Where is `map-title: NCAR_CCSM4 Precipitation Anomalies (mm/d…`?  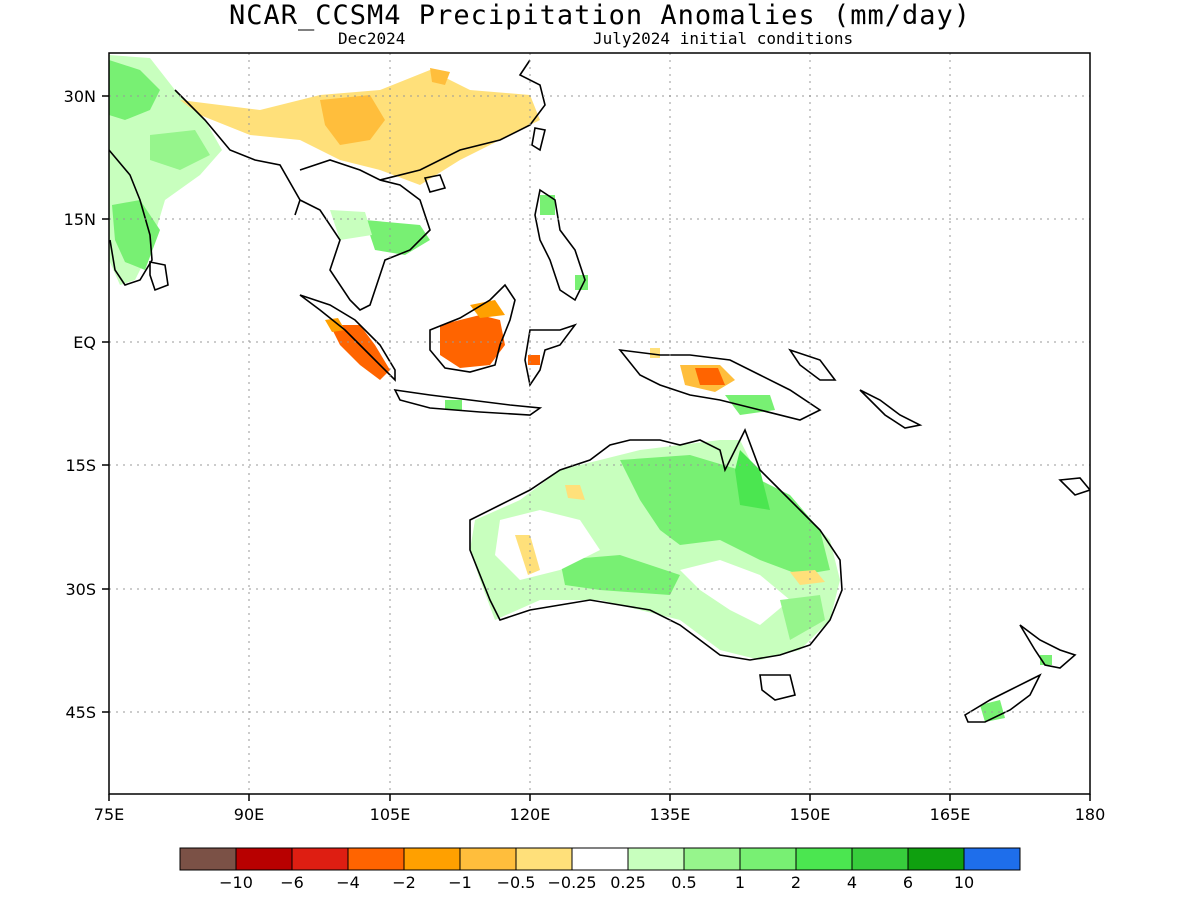
map-title: NCAR_CCSM4 Precipitation Anomalies (mm/d… is located at coordinates (600, 15).